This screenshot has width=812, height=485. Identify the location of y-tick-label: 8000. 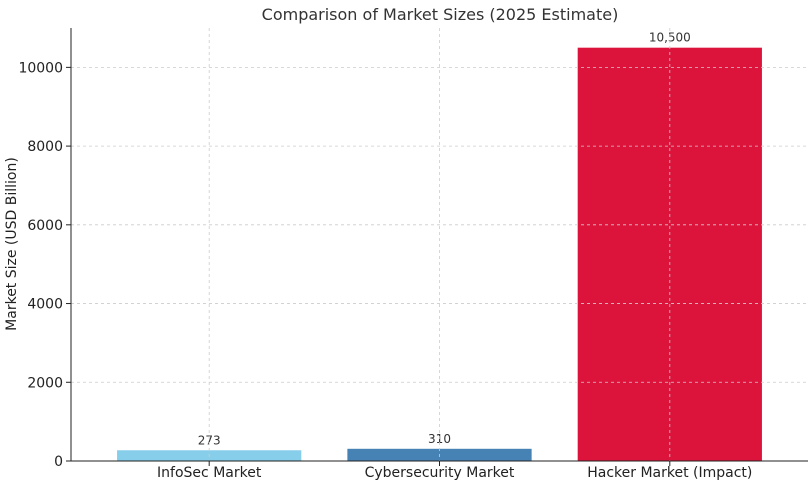
(45, 147).